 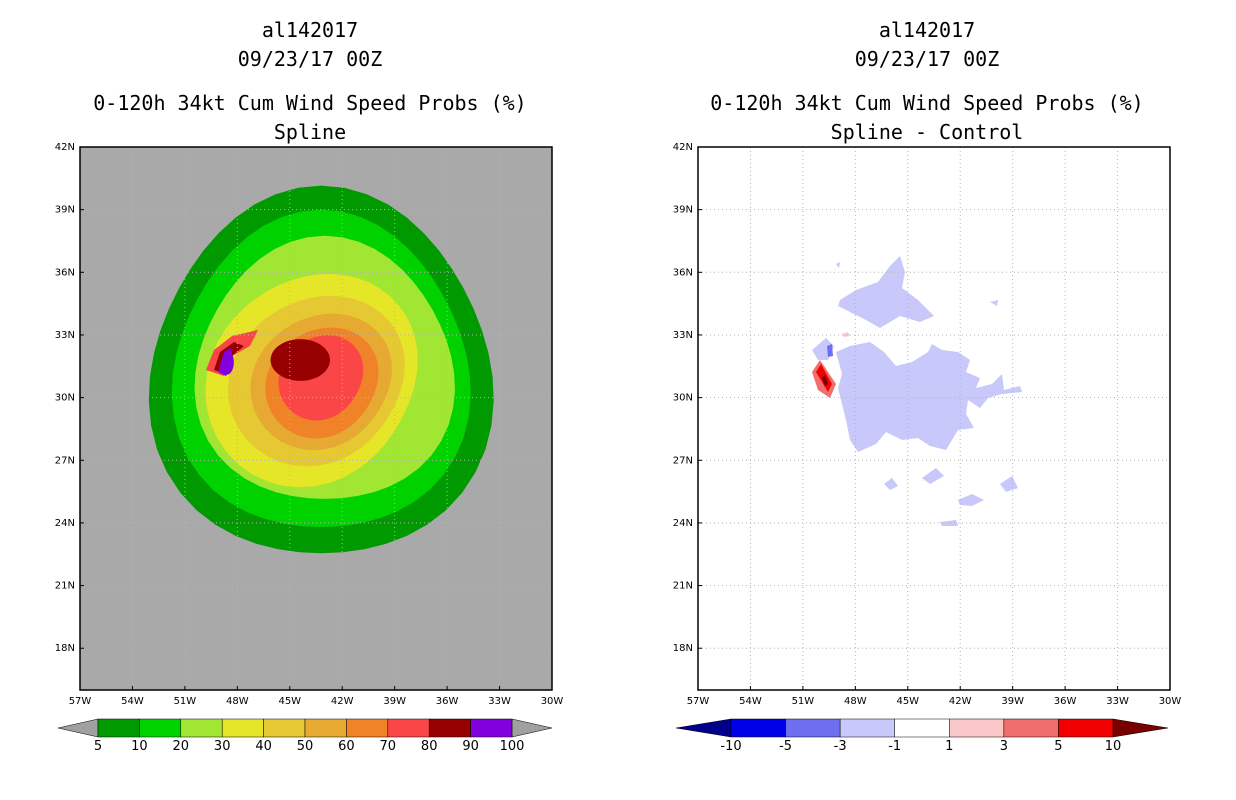 I want to click on diff-region-blue-strong, so click(x=830, y=350).